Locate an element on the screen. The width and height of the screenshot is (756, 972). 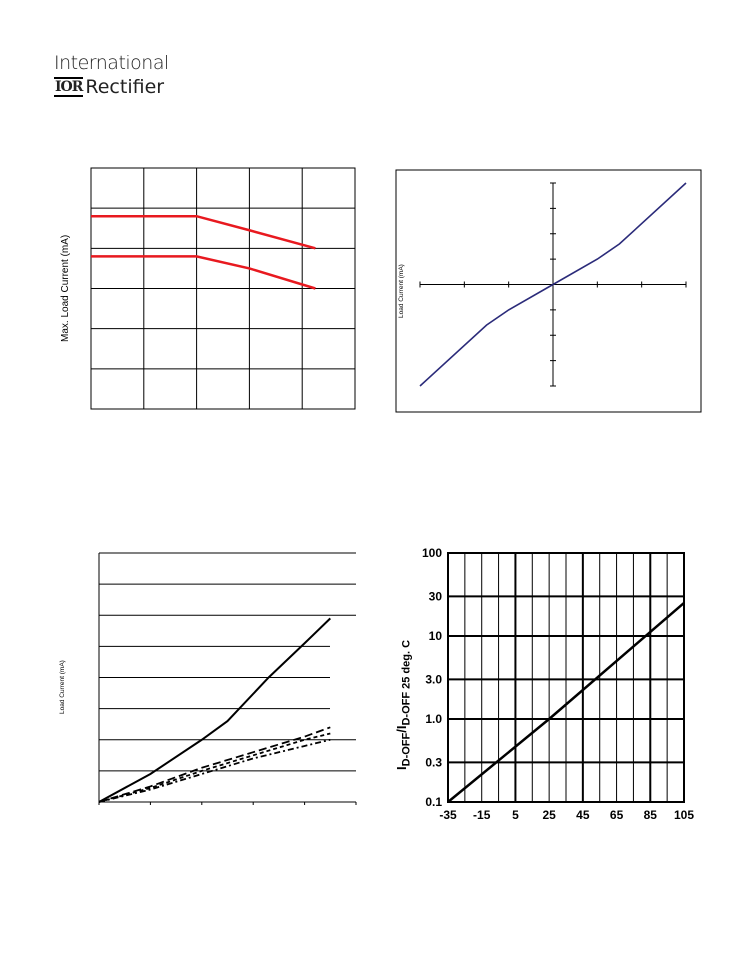
ylabel-i1: I is located at coordinates (401, 768).